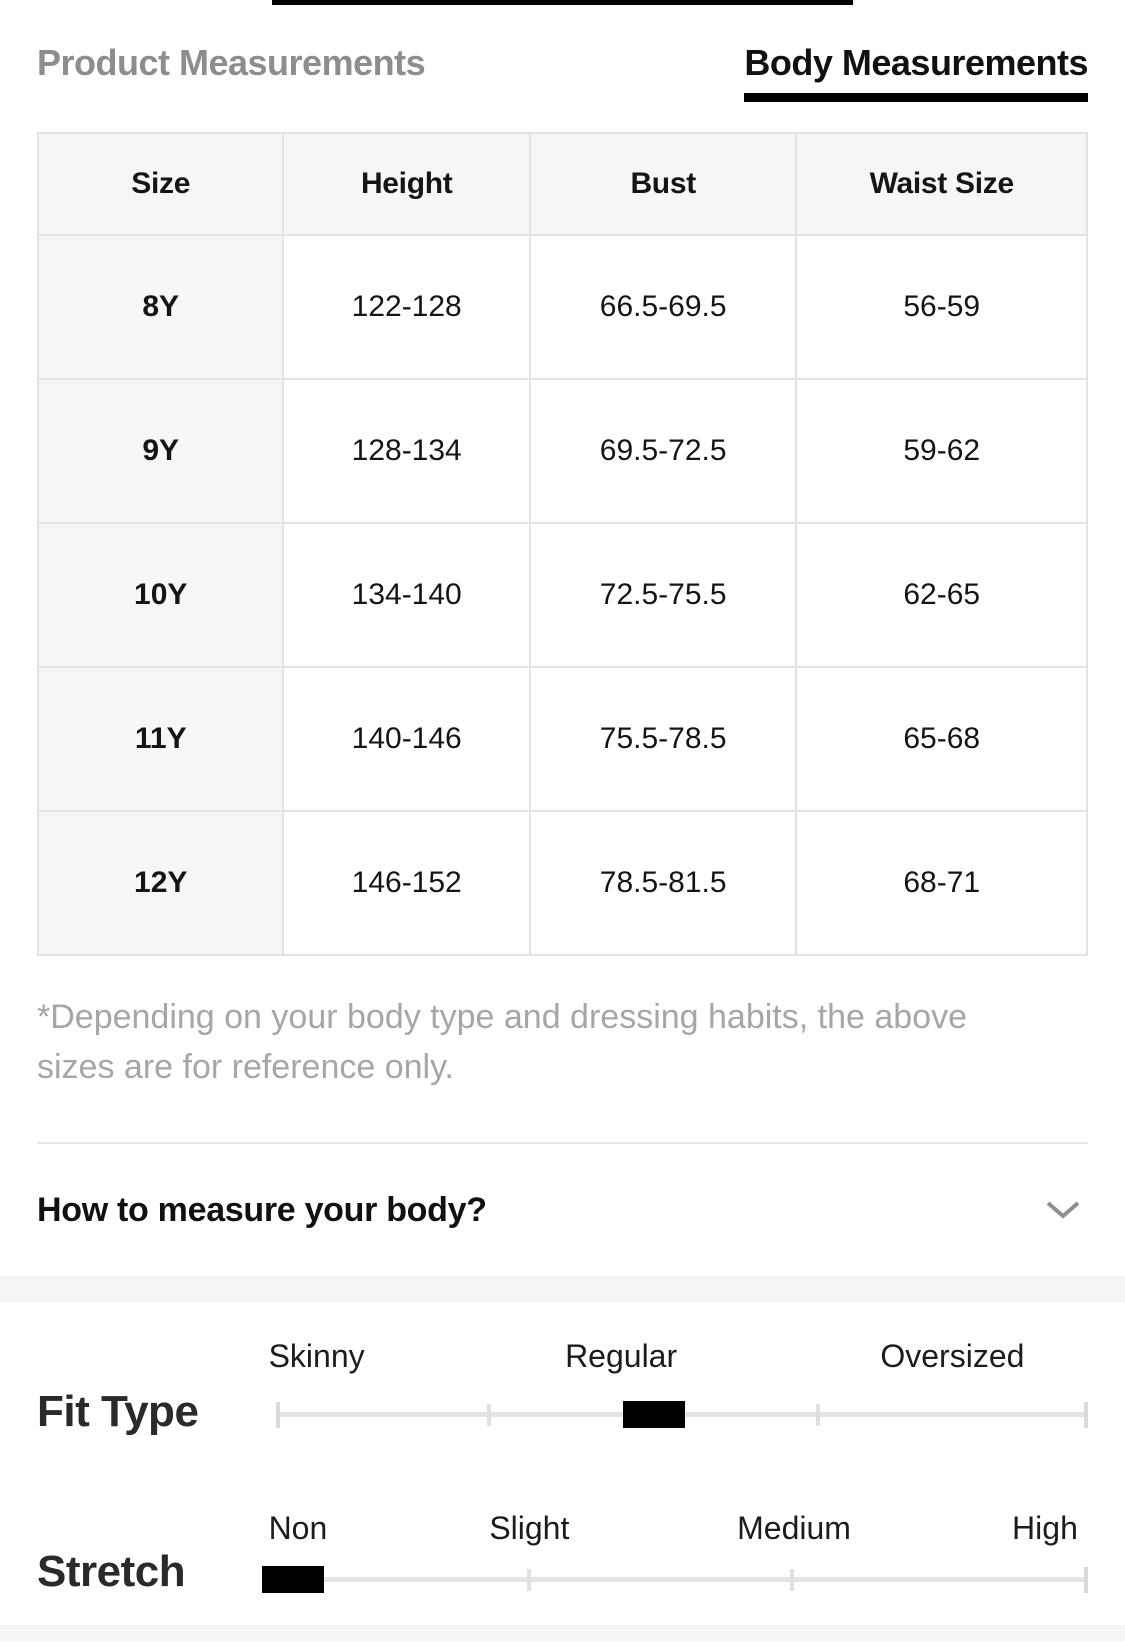  What do you see at coordinates (1045, 1528) in the screenshot?
I see `stretch-option-high: High` at bounding box center [1045, 1528].